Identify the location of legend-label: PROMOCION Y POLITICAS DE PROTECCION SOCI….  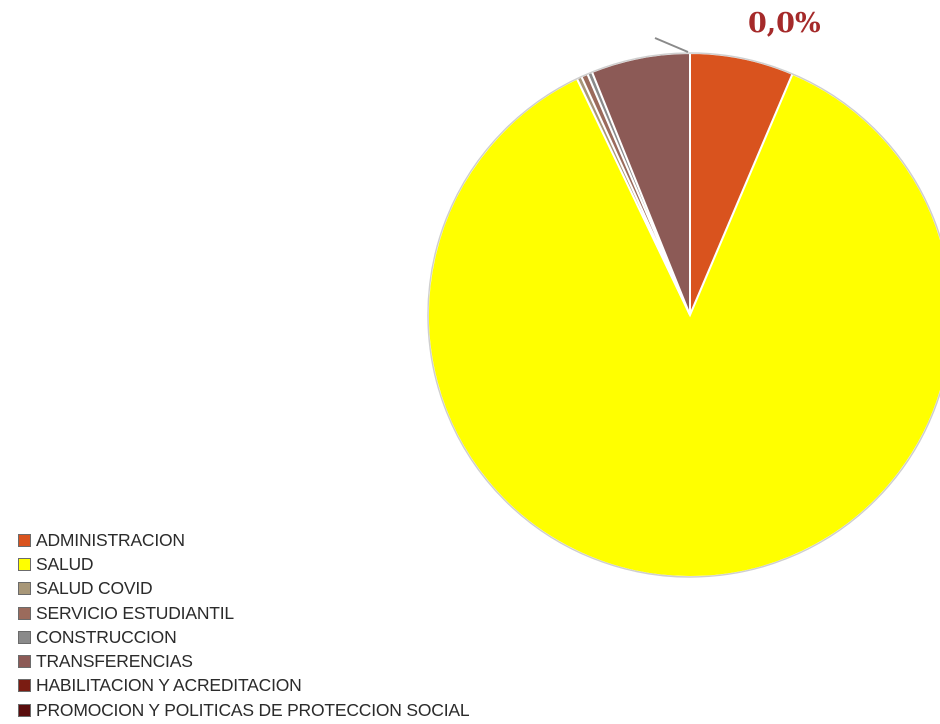
(253, 709).